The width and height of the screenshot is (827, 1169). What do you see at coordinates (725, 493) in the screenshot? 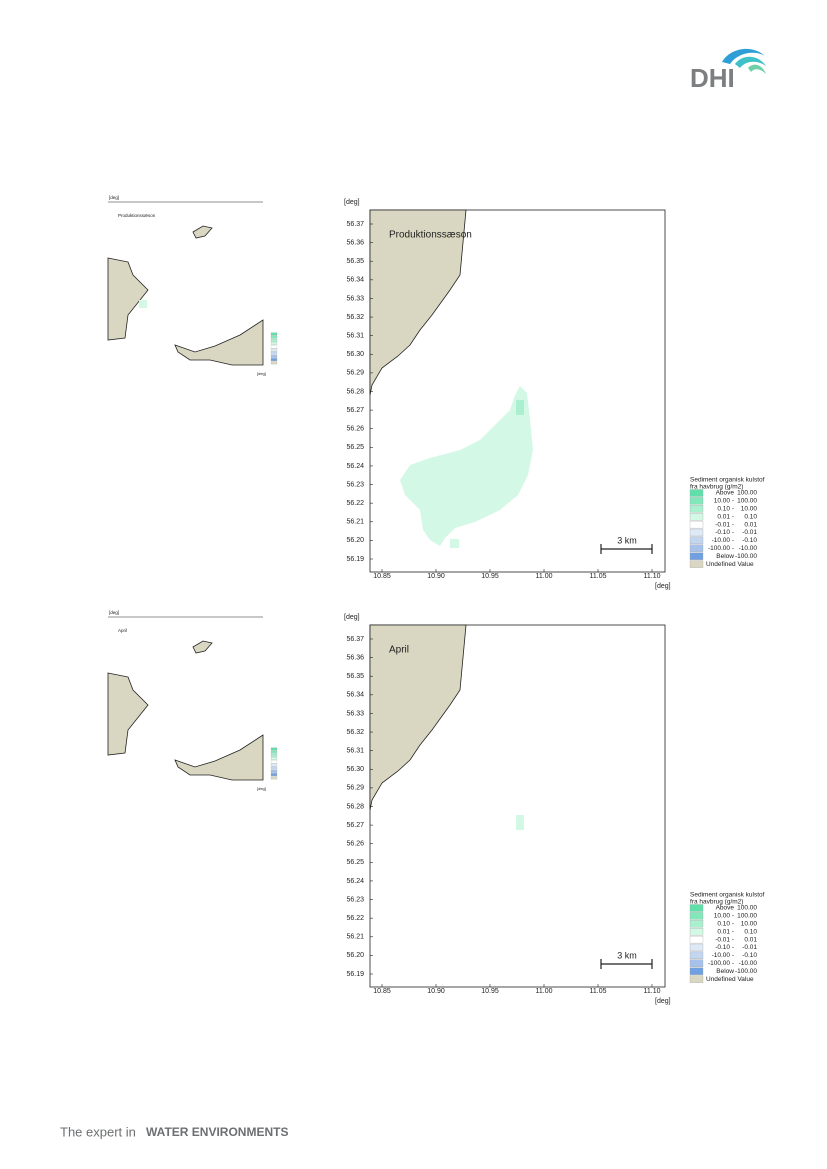
I see `legend-from: Above` at bounding box center [725, 493].